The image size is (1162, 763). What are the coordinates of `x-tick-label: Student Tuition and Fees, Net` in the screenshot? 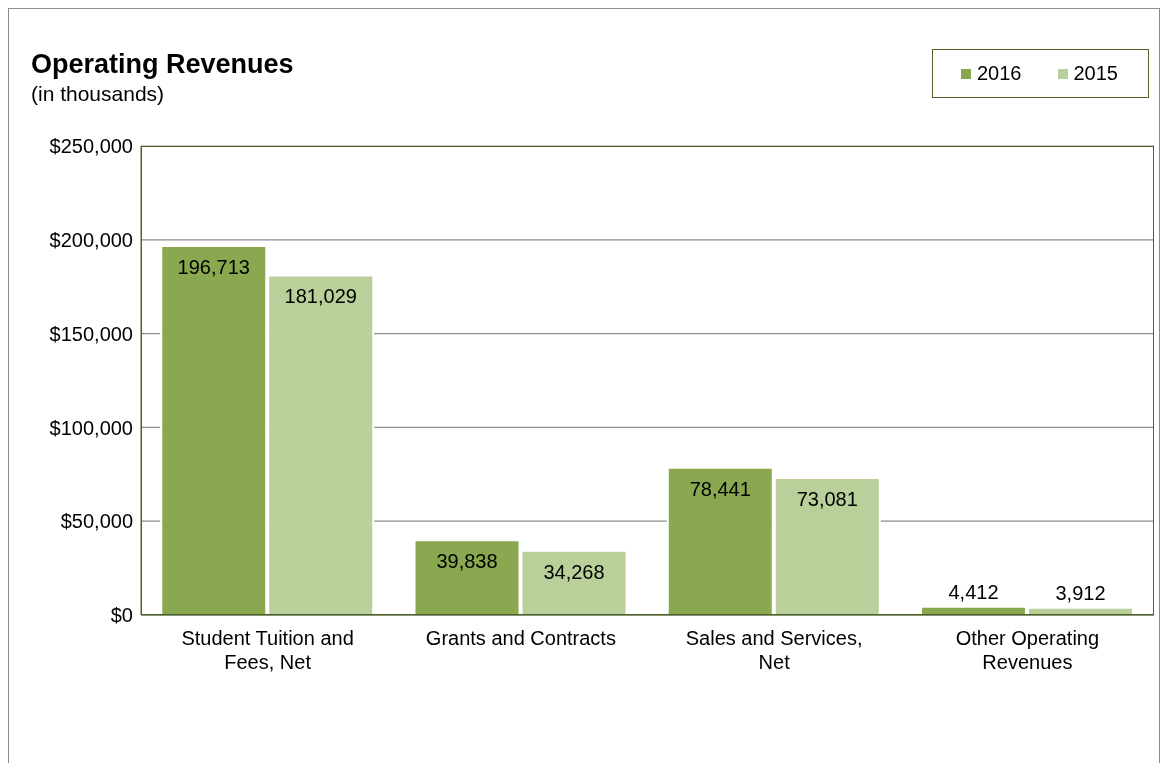 It's located at (267, 650).